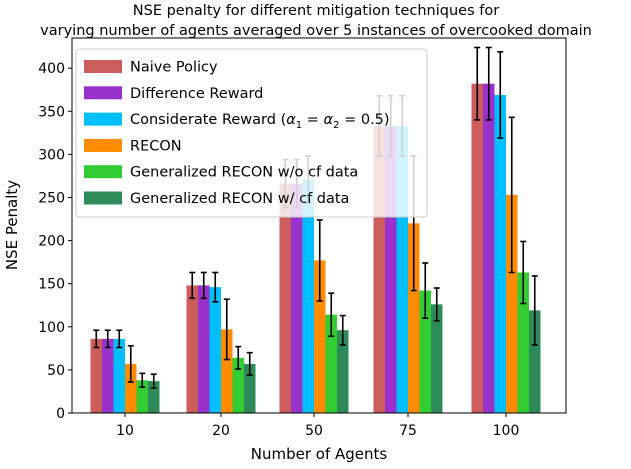 This screenshot has width=631, height=469. I want to click on legend-item-5: Generalized RECON w/o cf data, so click(221, 173).